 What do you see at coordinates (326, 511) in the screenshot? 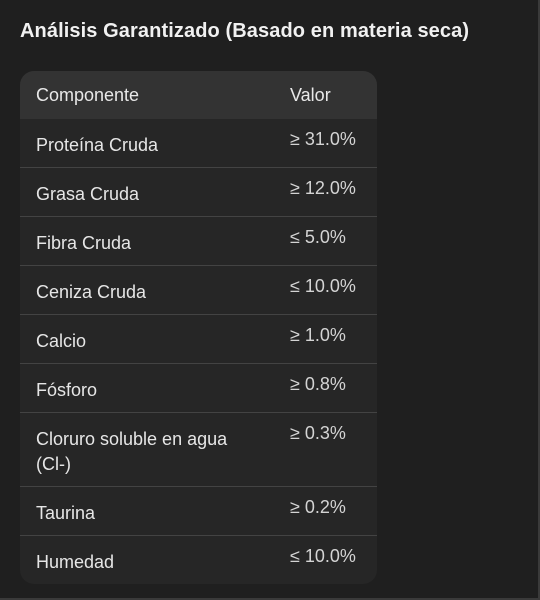
I see `value-cell: ≥ 0.2%` at bounding box center [326, 511].